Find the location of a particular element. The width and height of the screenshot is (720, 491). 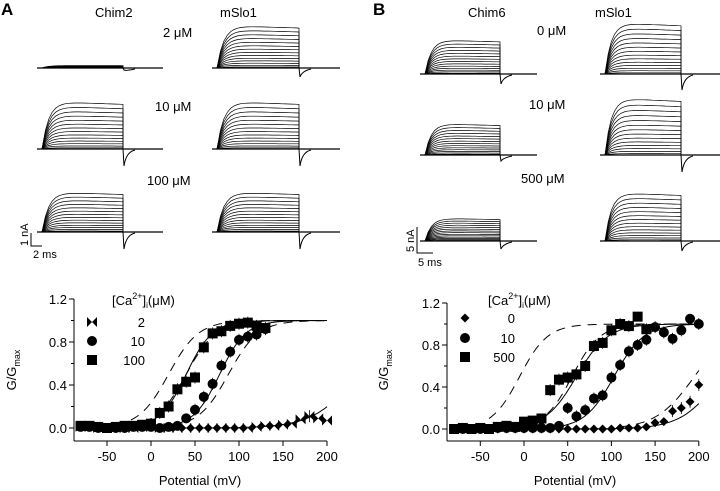

x-tick-label: 50 is located at coordinates (567, 456).